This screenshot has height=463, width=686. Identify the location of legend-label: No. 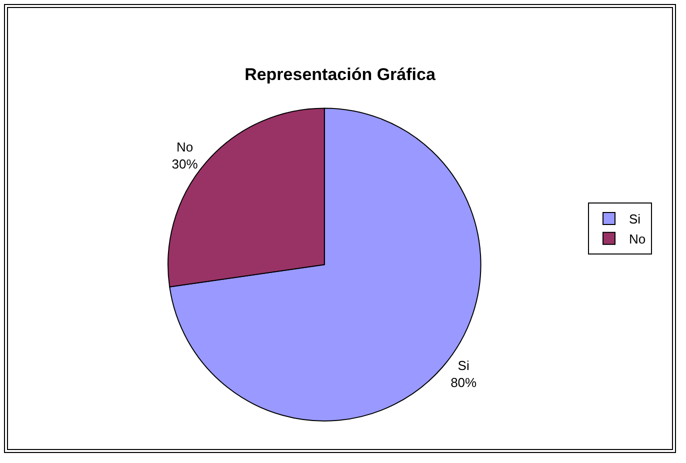
(637, 238).